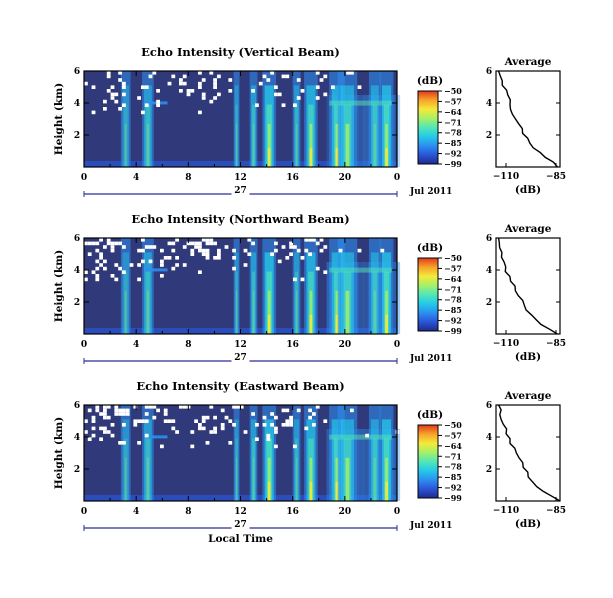 The width and height of the screenshot is (613, 598). Describe the element at coordinates (453, 331) in the screenshot. I see `colorbar-tick-label: −99` at that location.